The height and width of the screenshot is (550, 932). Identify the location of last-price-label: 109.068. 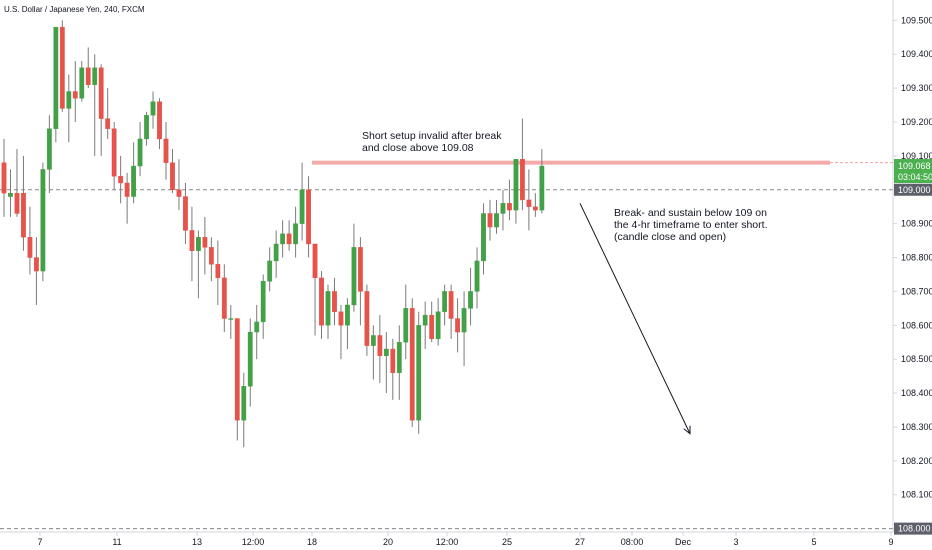
(914, 166).